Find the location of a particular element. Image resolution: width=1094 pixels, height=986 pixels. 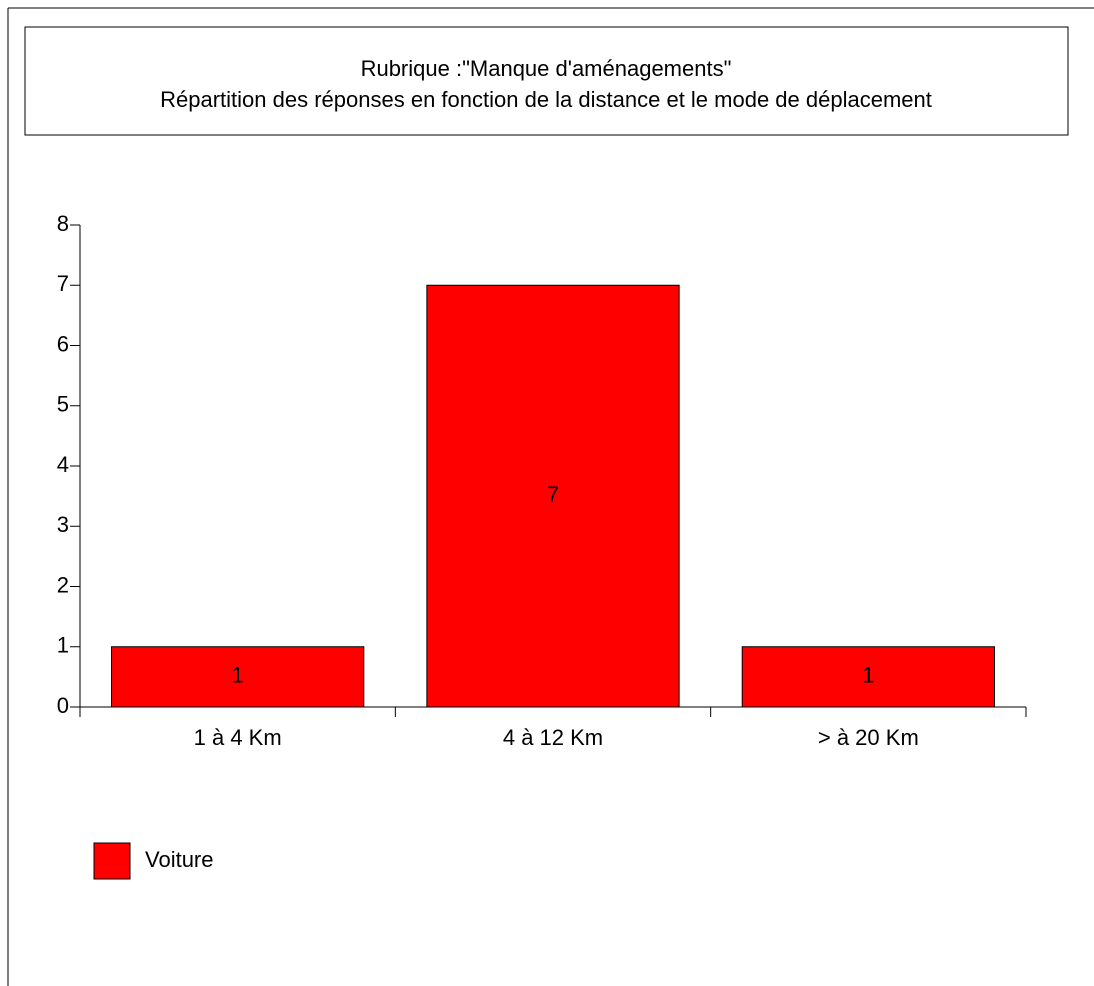

x-tick-label: > à 20 Km is located at coordinates (868, 737).